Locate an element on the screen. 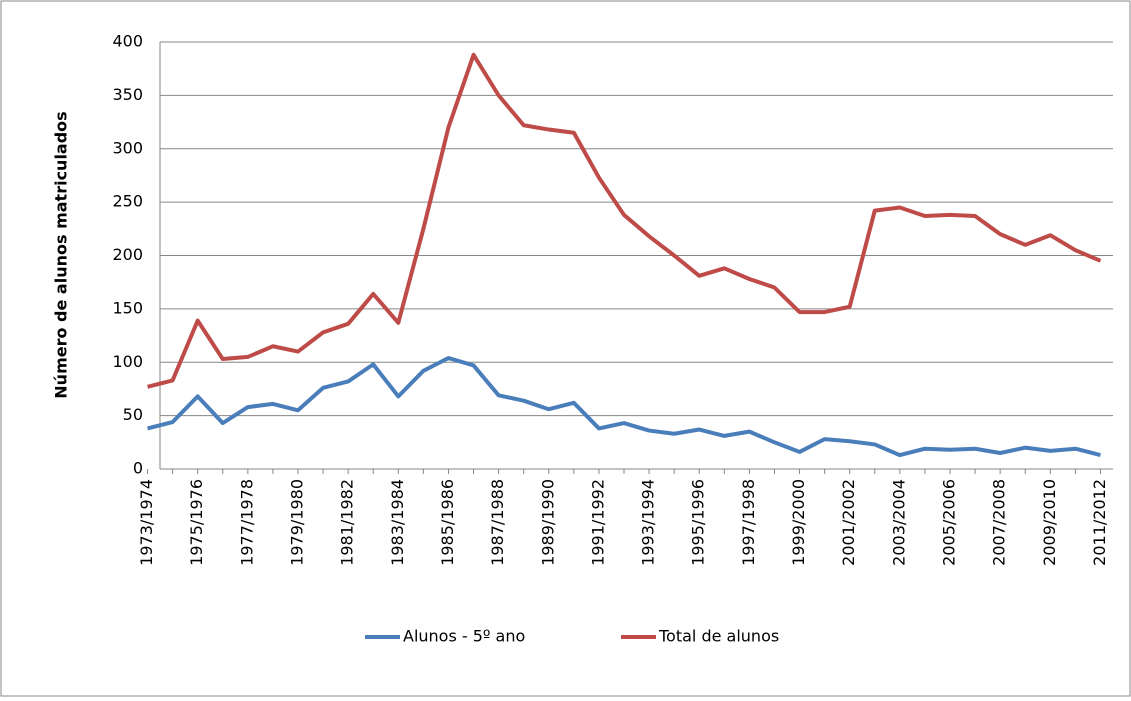 This screenshot has width=1131, height=701. x-tick-label: 2009/2010 is located at coordinates (1049, 522).